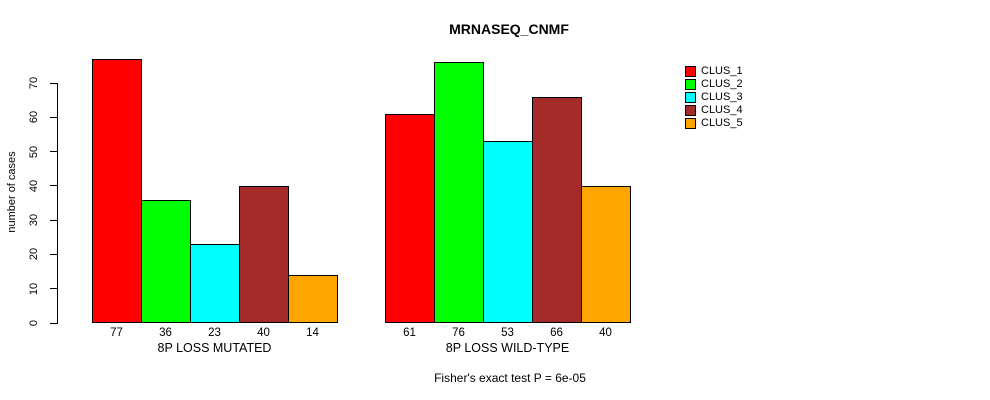 This screenshot has height=400, width=990. Describe the element at coordinates (722, 123) in the screenshot. I see `legend-label: CLUS_5` at that location.